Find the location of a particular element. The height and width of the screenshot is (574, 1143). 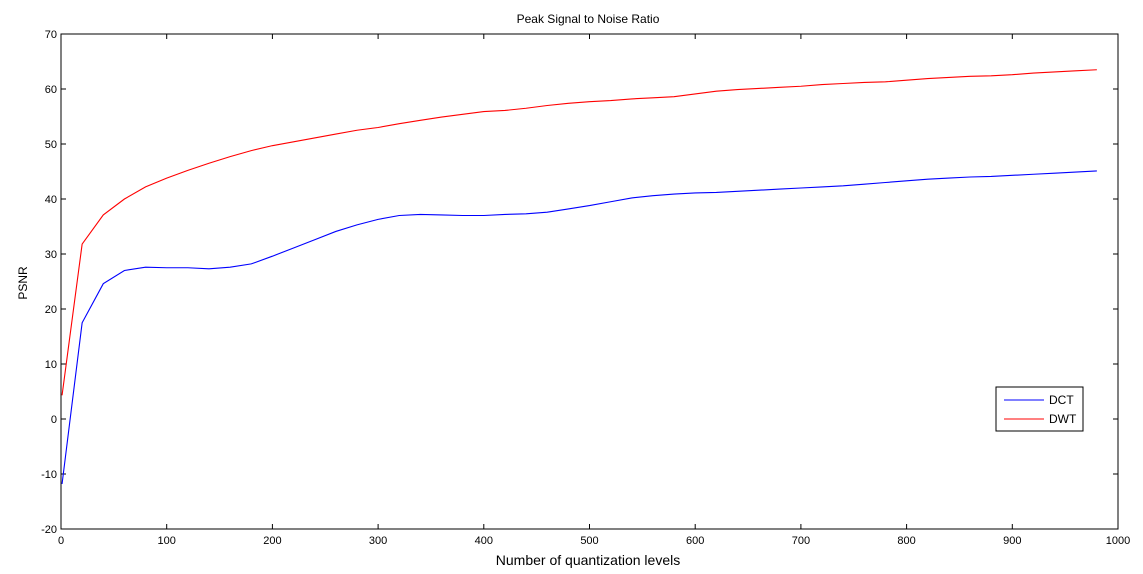

legend-box is located at coordinates (1039, 409).